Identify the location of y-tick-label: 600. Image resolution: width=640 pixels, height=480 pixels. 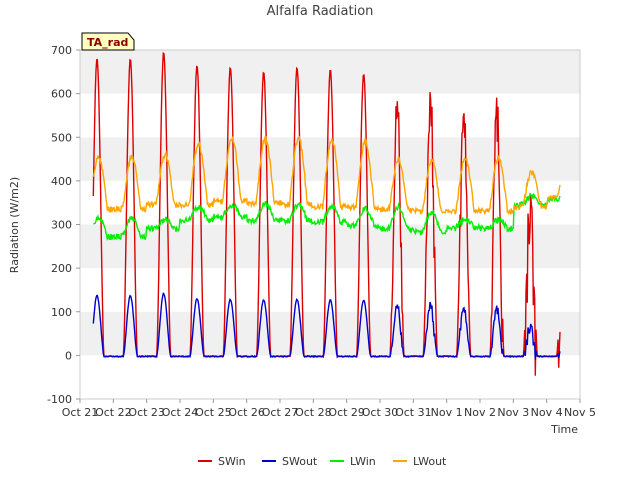
(61, 94).